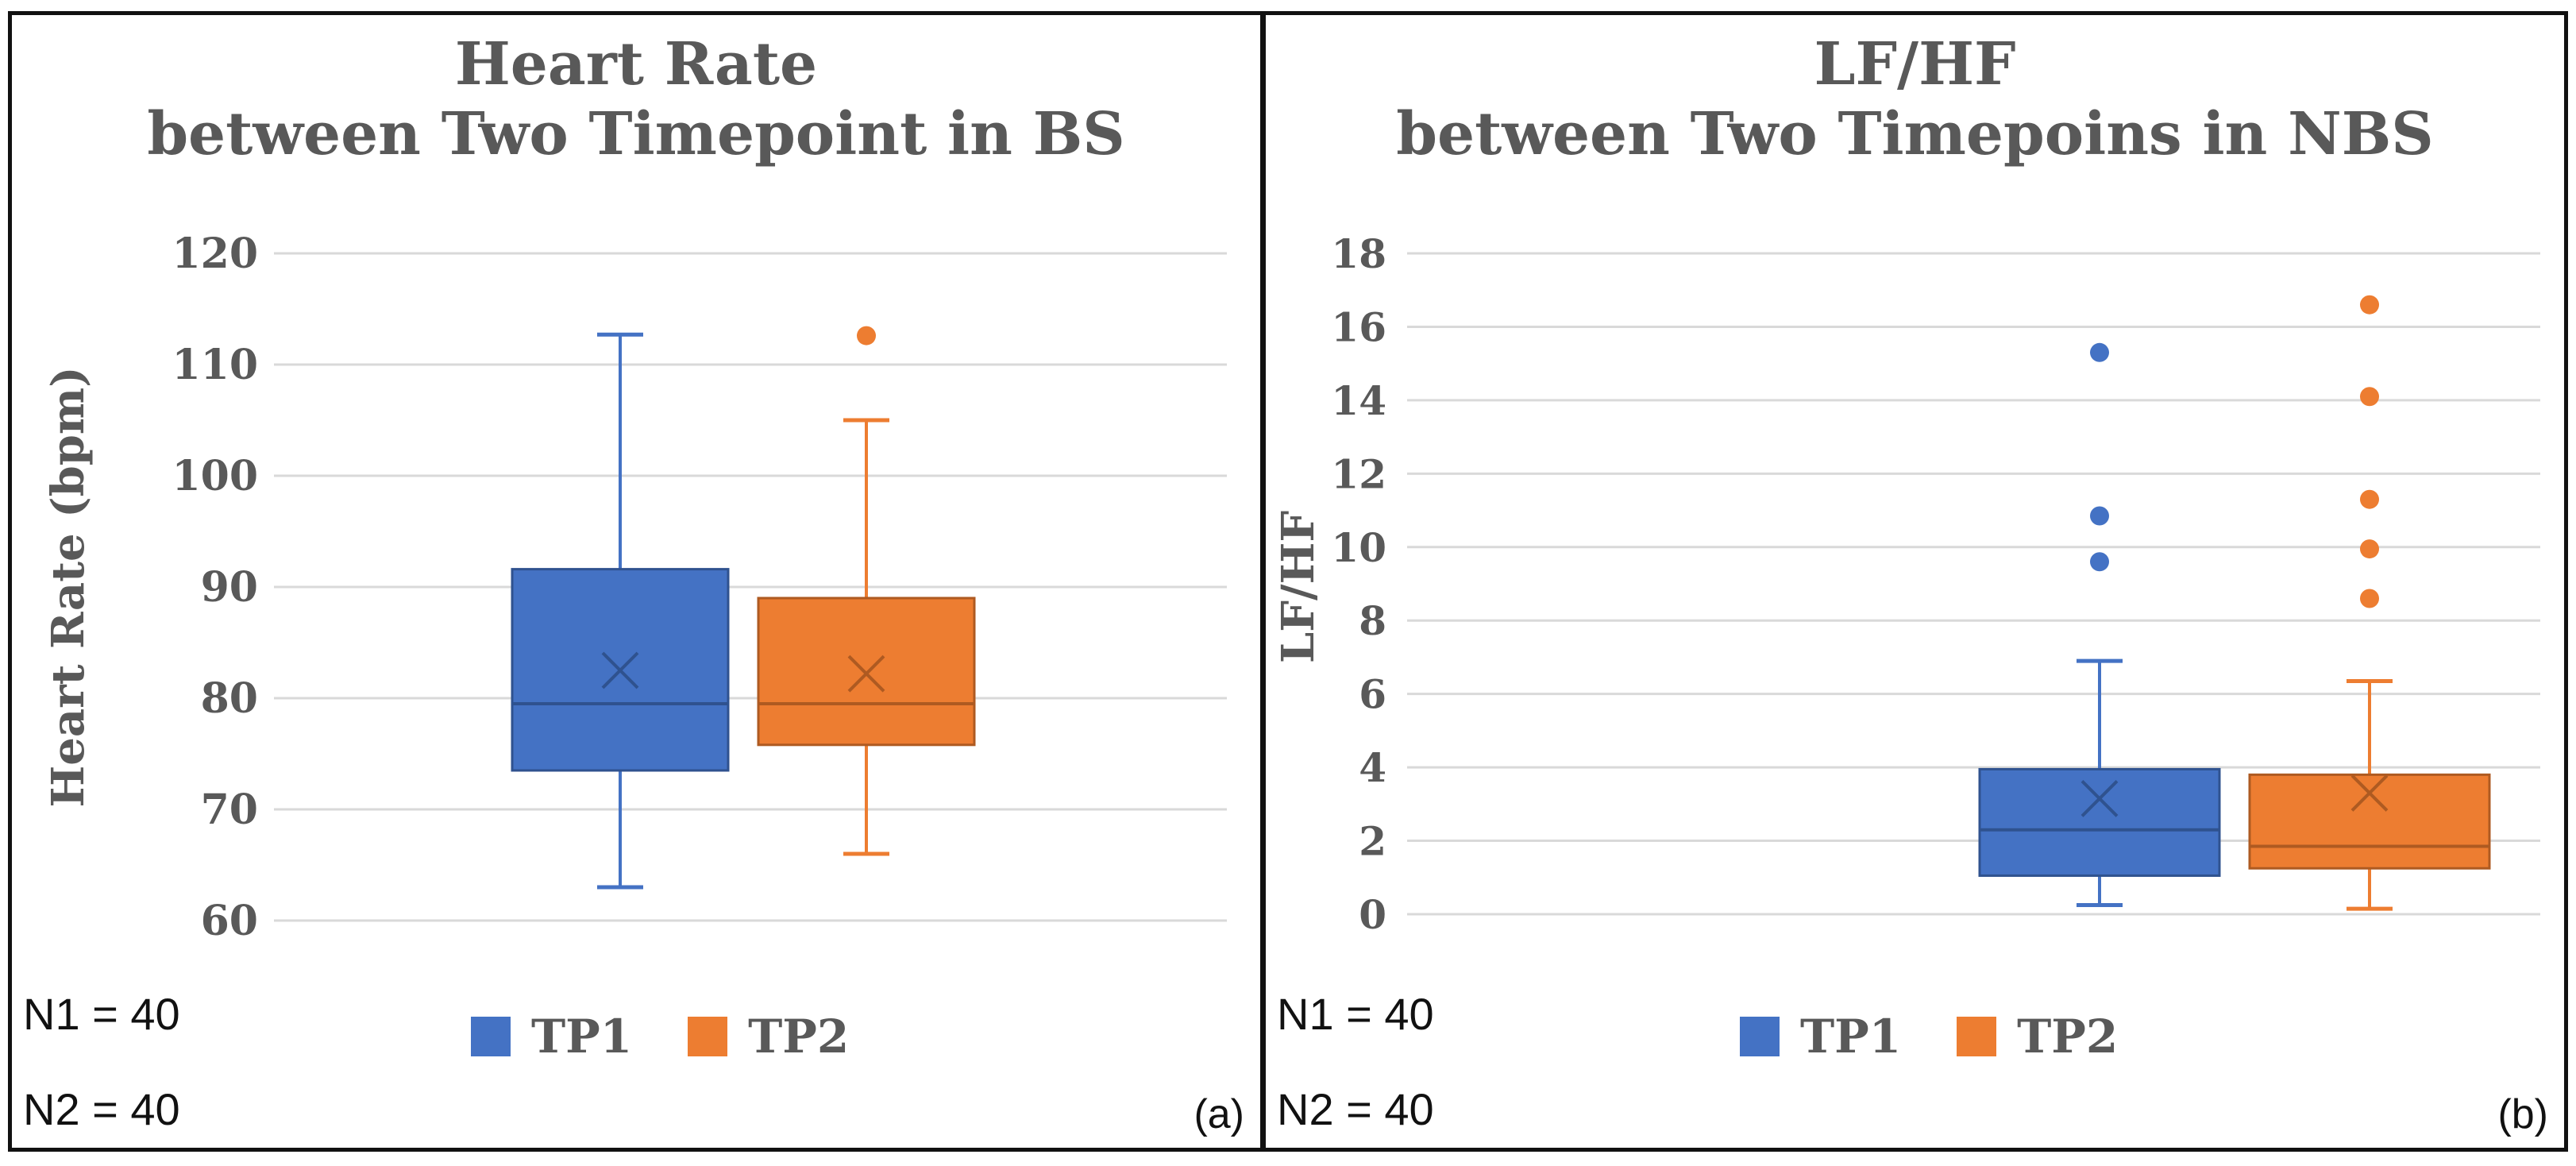 This screenshot has height=1166, width=2576. Describe the element at coordinates (636, 134) in the screenshot. I see `chart-title-line-2: between Two Timepoint in BS` at that location.